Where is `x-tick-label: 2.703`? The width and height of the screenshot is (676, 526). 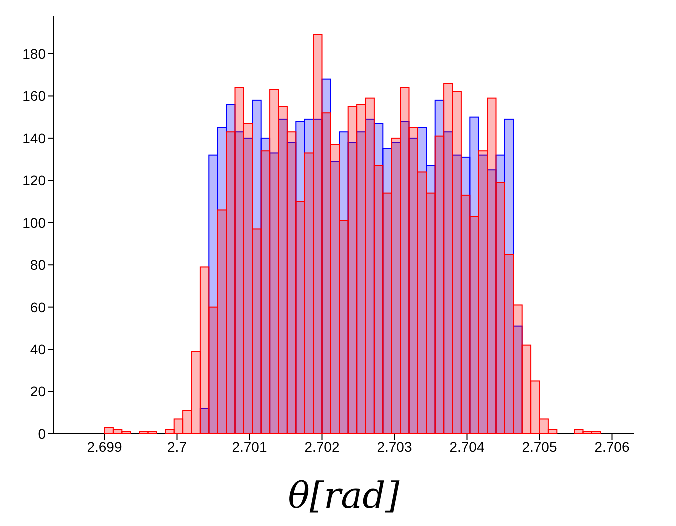
x-tick-label: 2.703 is located at coordinates (394, 446).